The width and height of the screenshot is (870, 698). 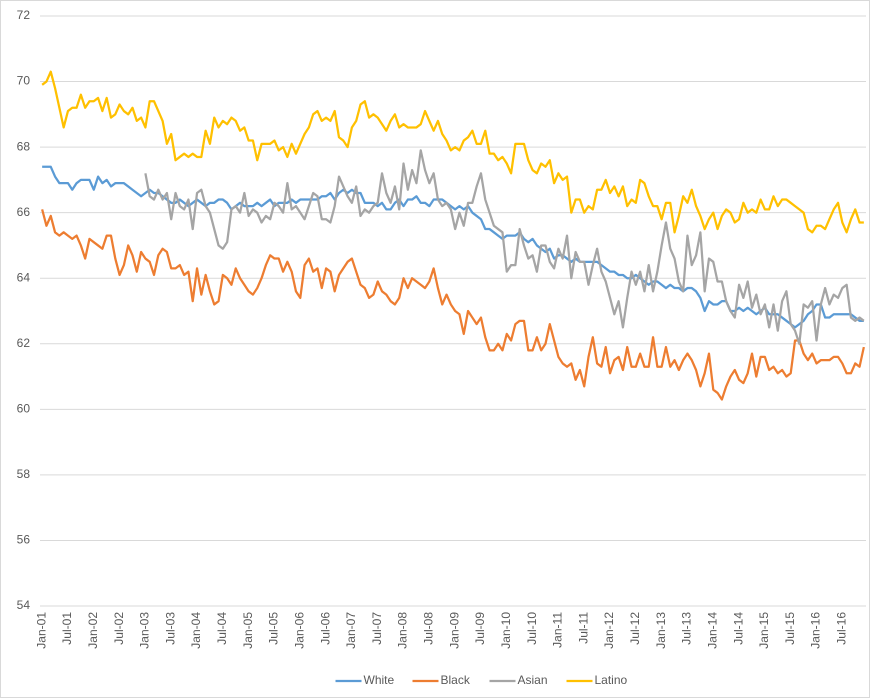 I want to click on x-tick-label: Jan-09, so click(x=454, y=630).